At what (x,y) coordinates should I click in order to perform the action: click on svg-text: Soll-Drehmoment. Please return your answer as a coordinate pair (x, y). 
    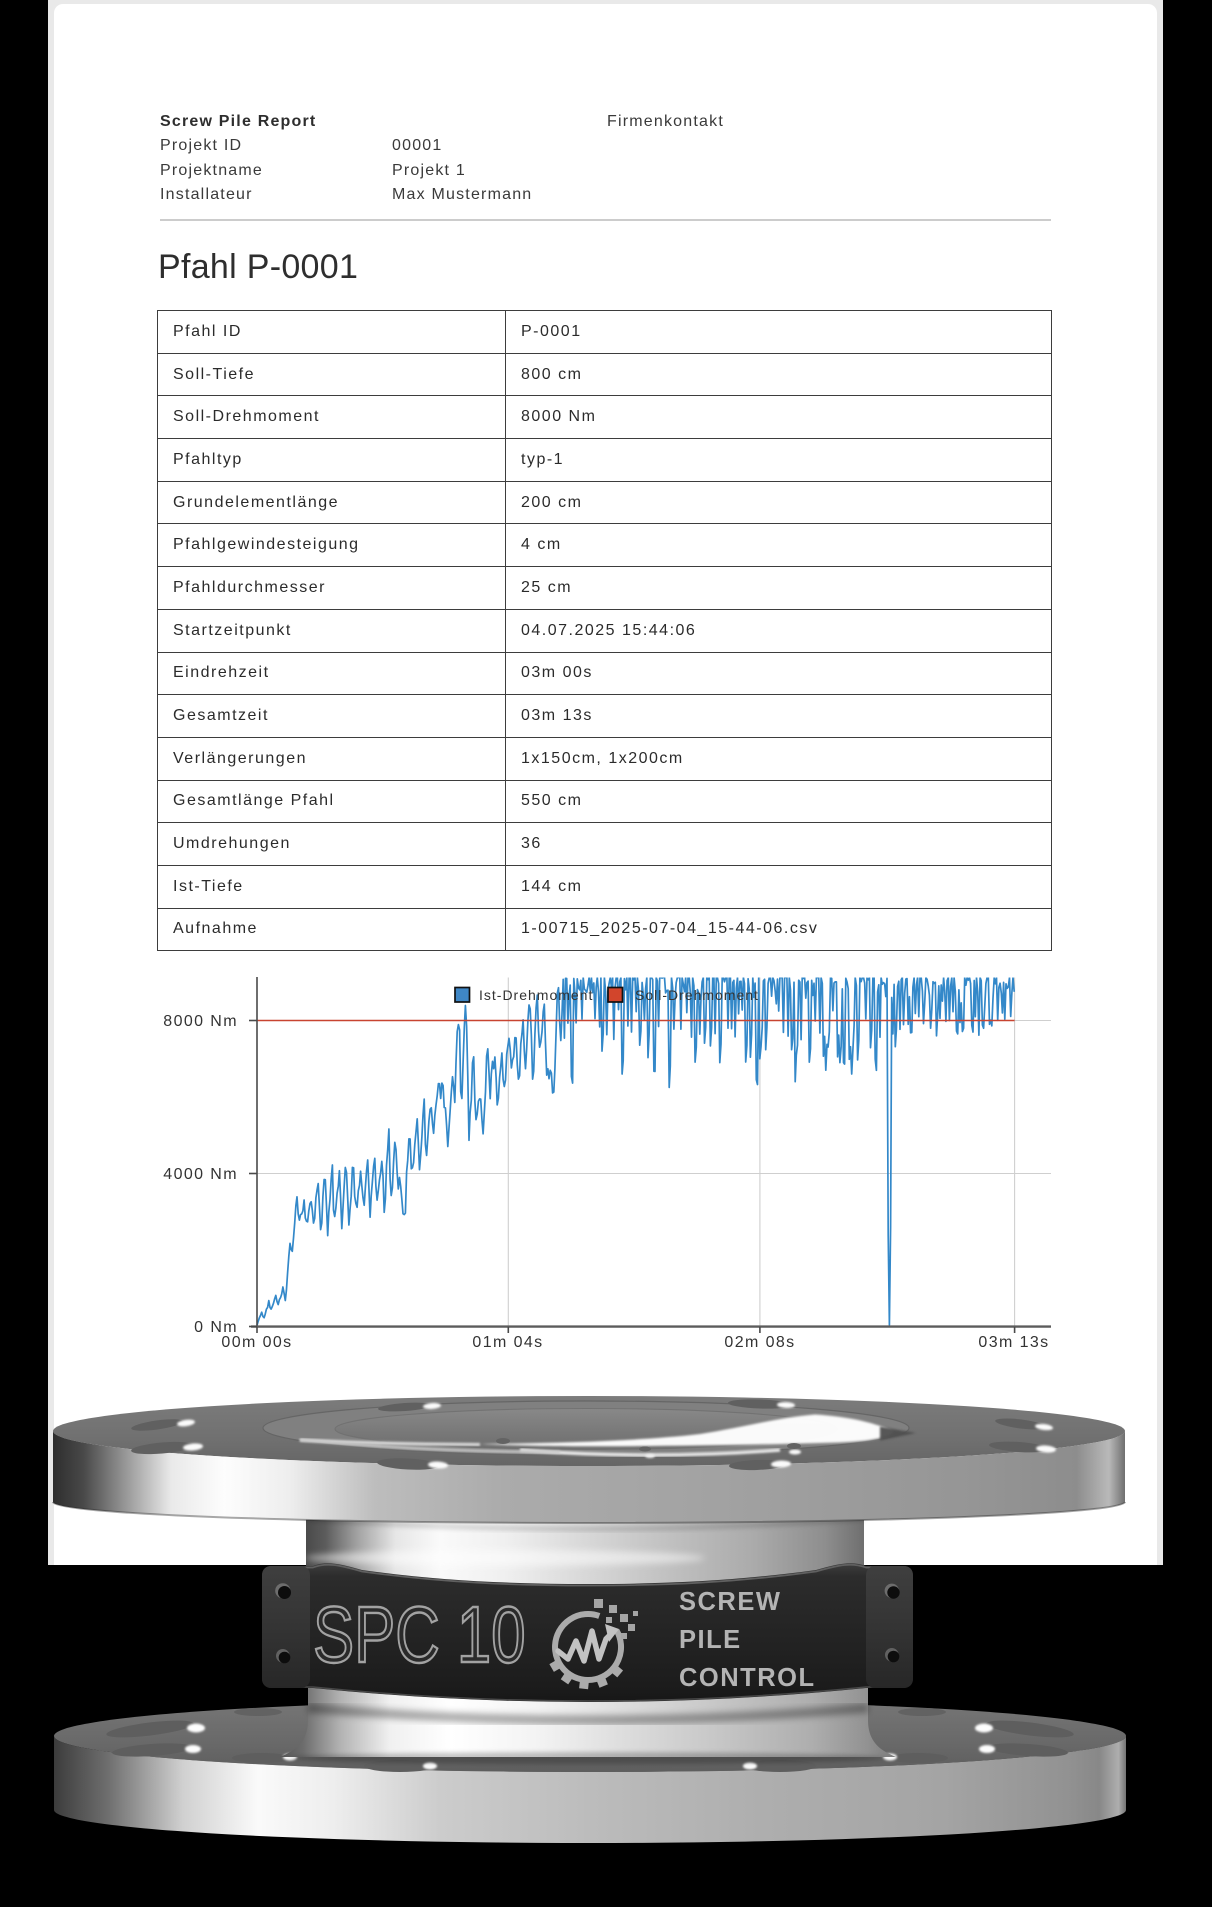
    Looking at the image, I should click on (697, 995).